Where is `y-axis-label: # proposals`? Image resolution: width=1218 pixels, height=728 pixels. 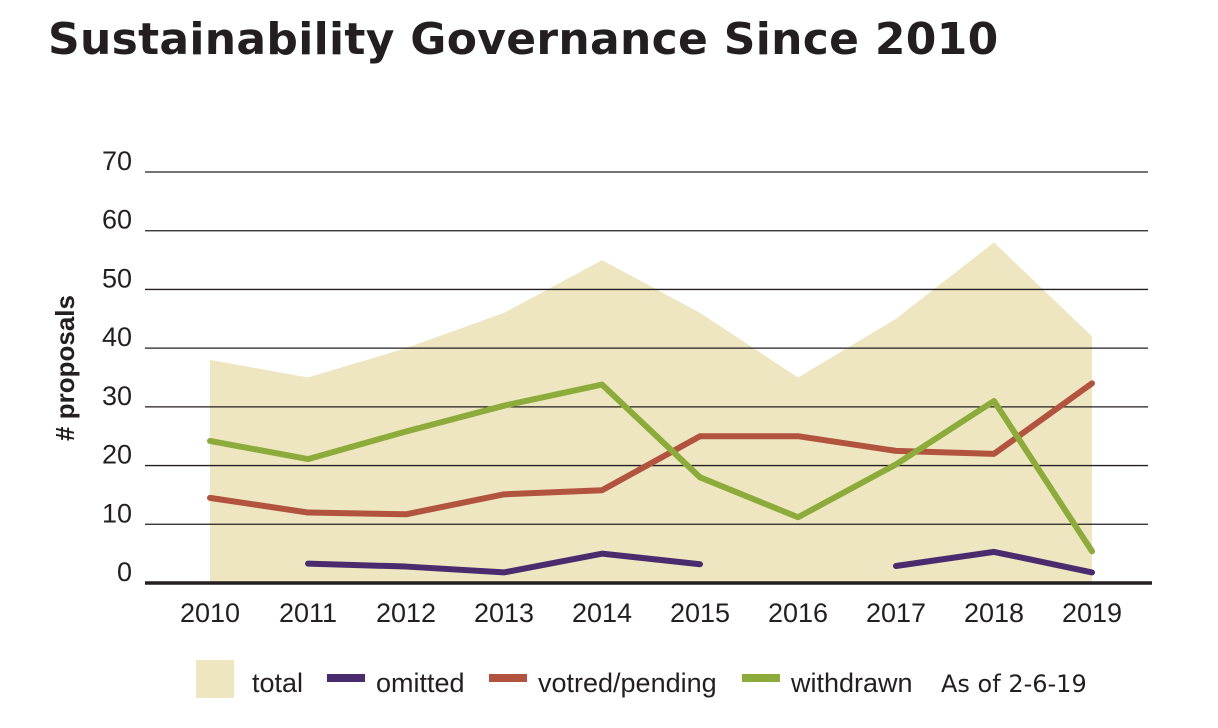 y-axis-label: # proposals is located at coordinates (65, 368).